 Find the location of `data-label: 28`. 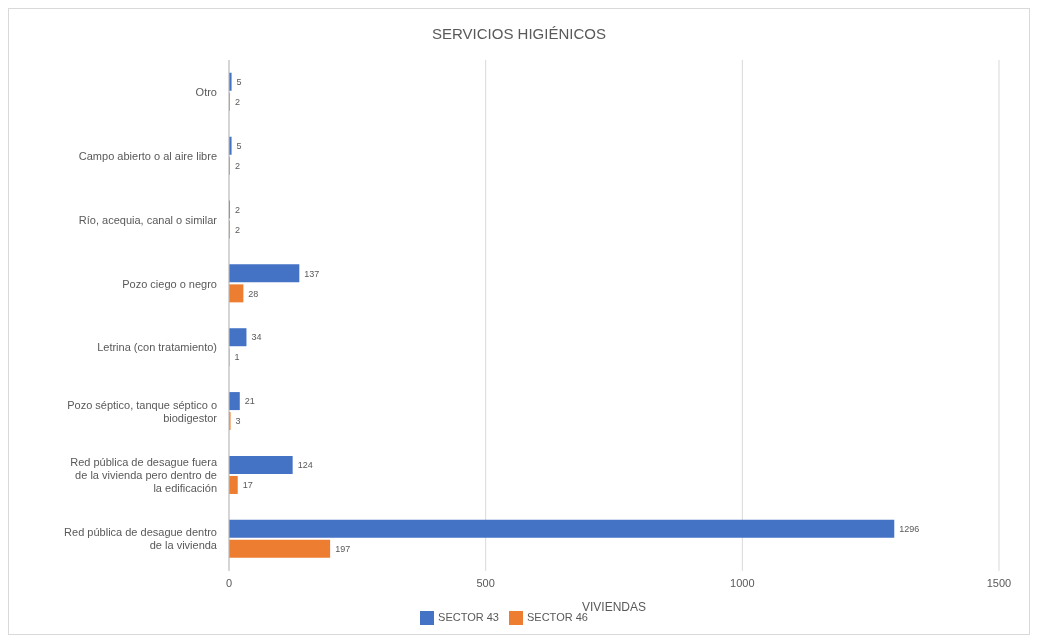

data-label: 28 is located at coordinates (253, 293).